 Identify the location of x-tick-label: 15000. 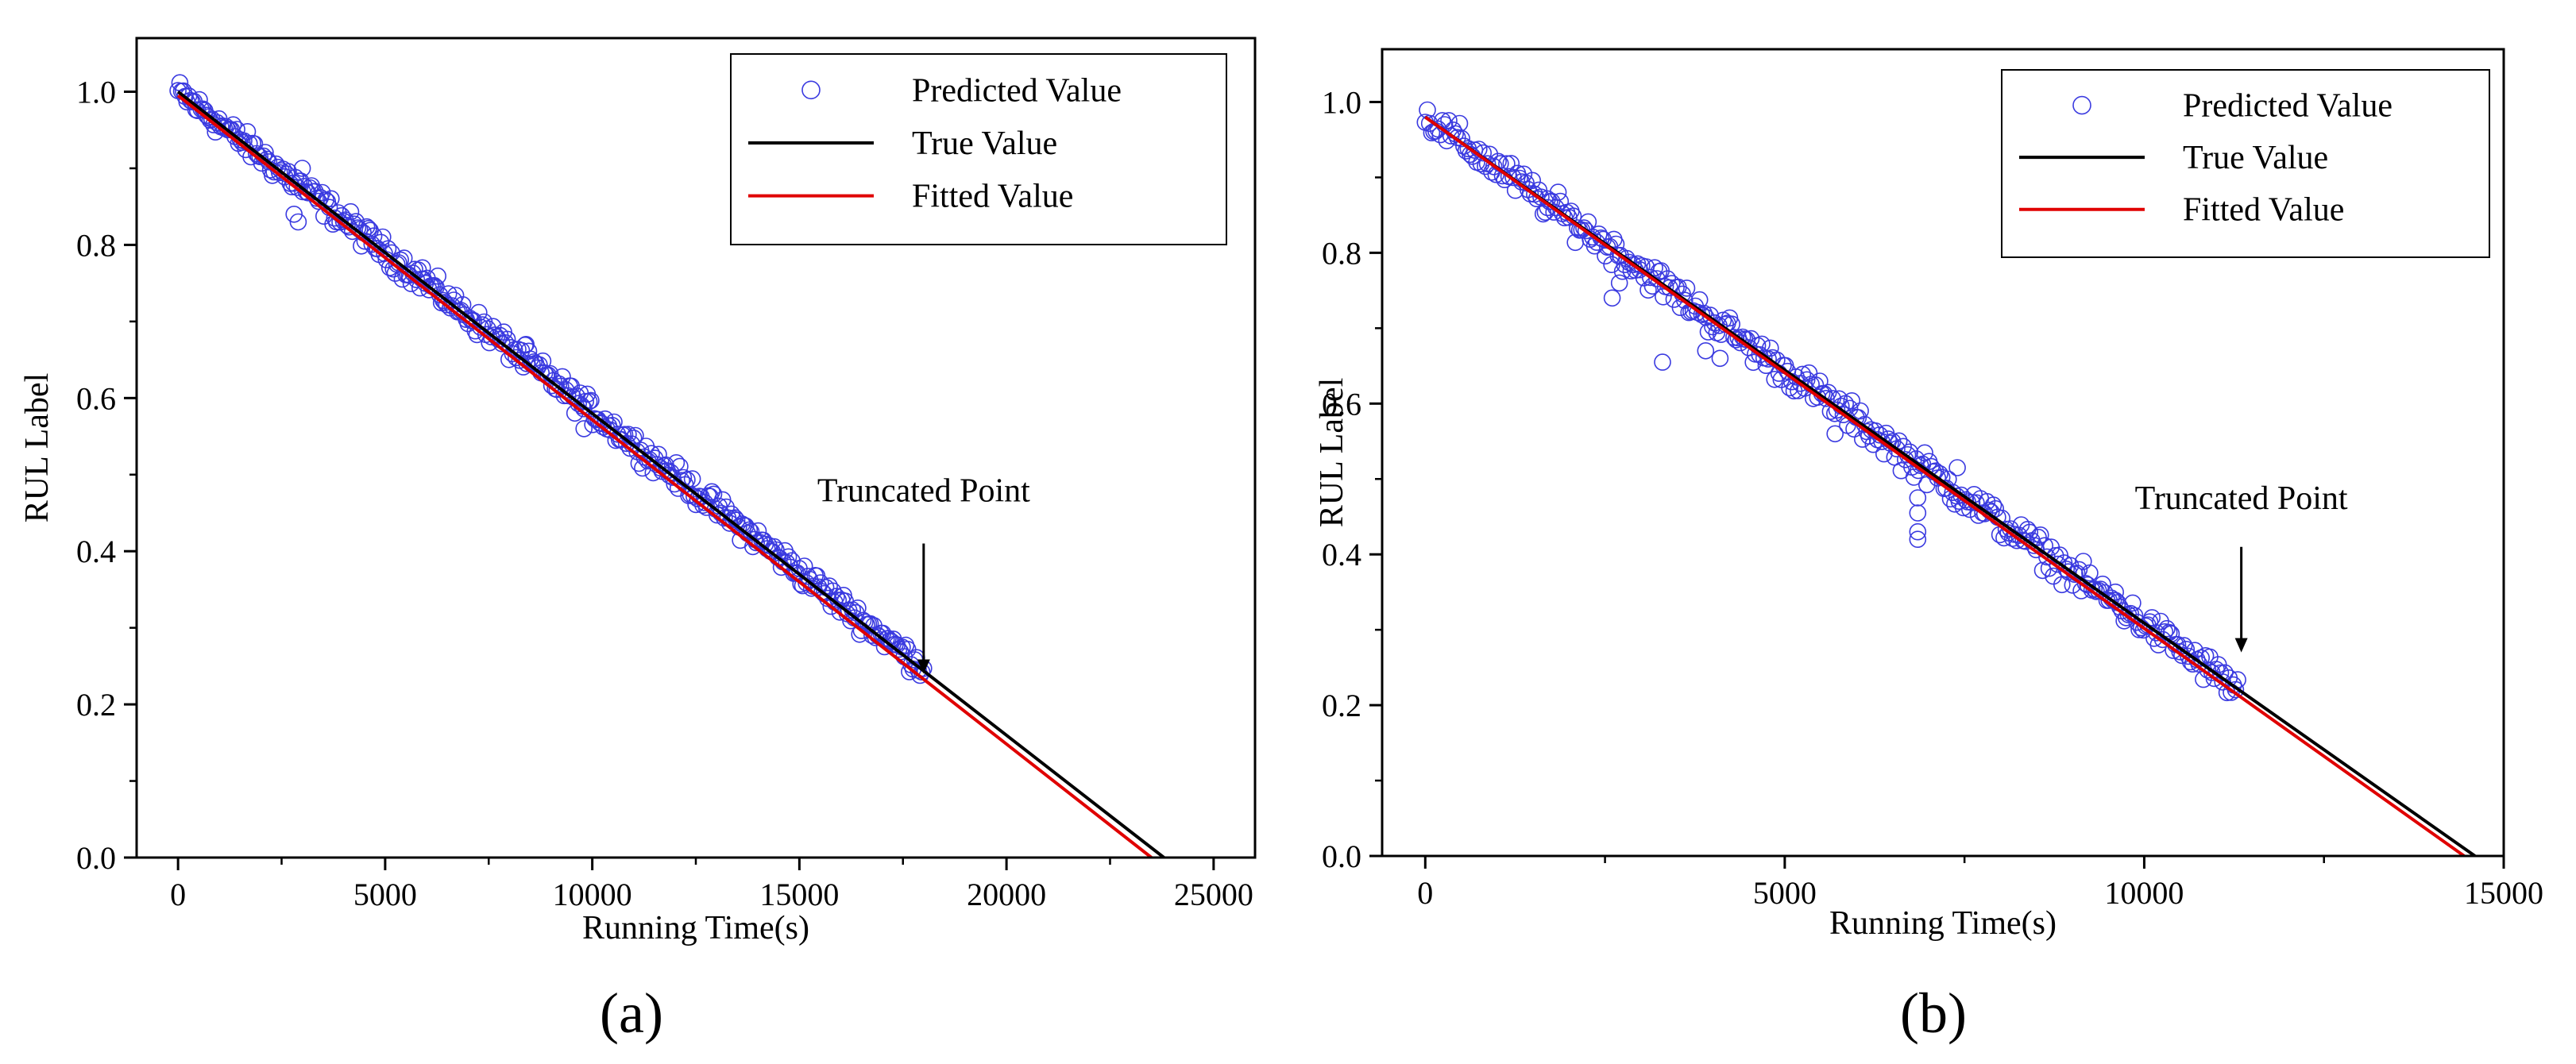
(799, 894).